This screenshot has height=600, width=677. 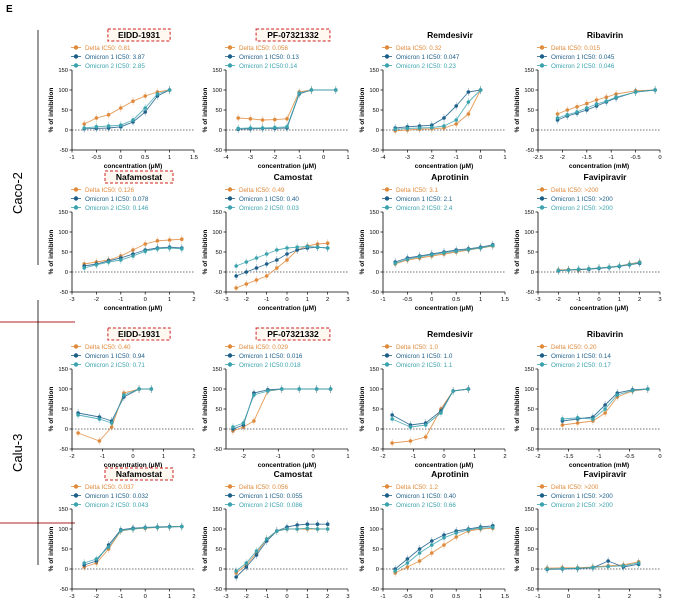 What do you see at coordinates (193, 300) in the screenshot?
I see `x-tick-label: 2` at bounding box center [193, 300].